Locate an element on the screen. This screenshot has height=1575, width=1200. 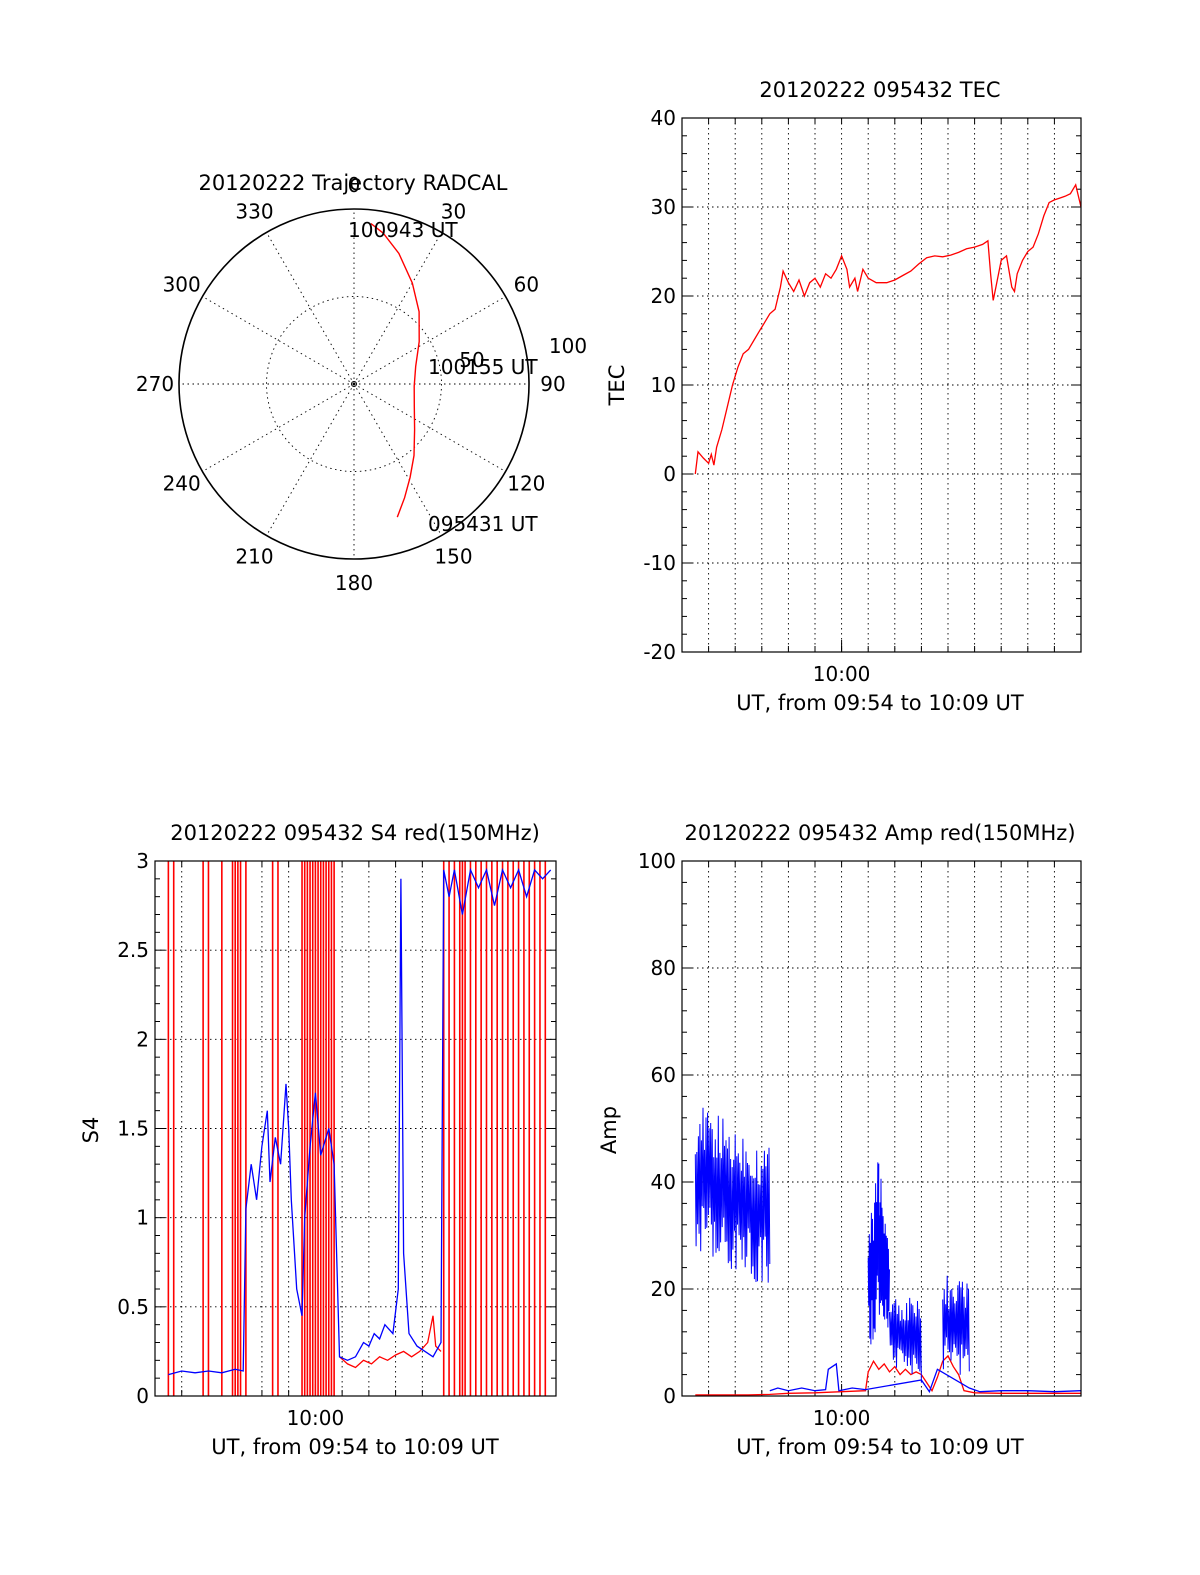
tec-y-tick-label: -10 is located at coordinates (659, 563).